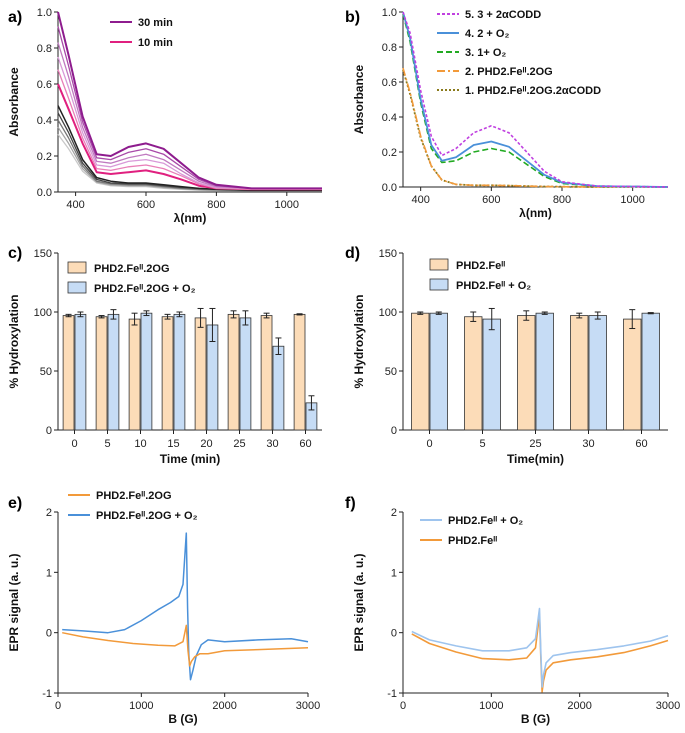  What do you see at coordinates (535, 459) in the screenshot?
I see `x-axis-label: Time(min)` at bounding box center [535, 459].